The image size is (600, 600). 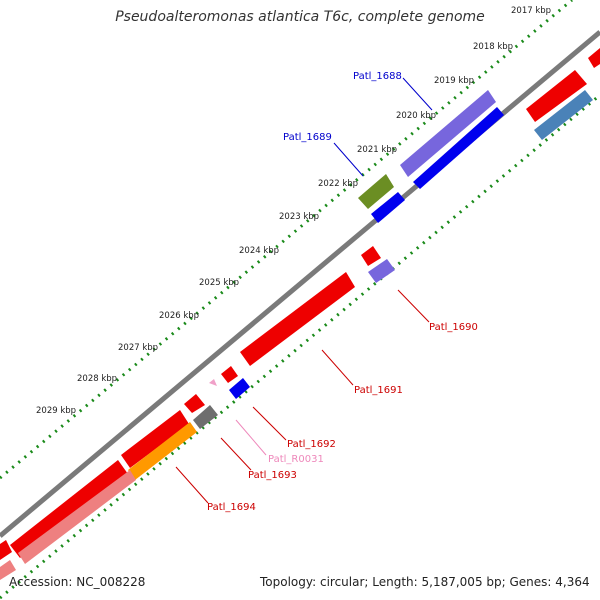 I want to click on gene-block-red-1693-a, so click(x=194, y=403).